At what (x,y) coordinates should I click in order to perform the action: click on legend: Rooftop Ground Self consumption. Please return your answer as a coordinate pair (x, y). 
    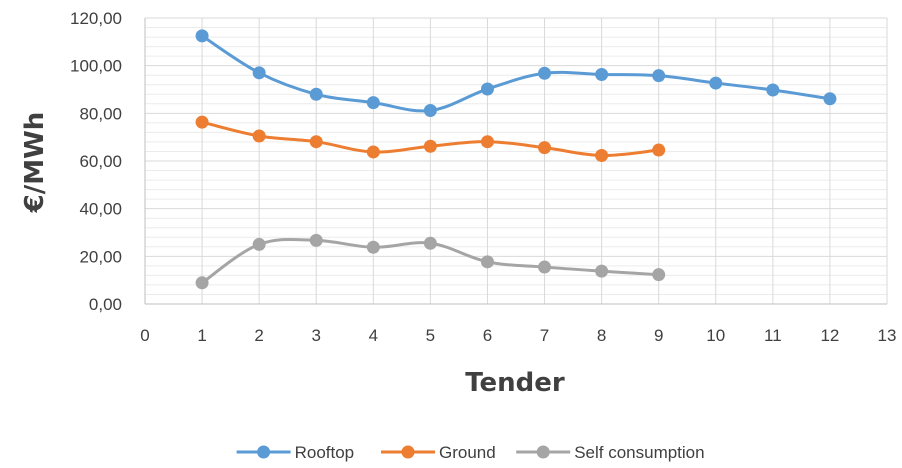
    Looking at the image, I should click on (470, 452).